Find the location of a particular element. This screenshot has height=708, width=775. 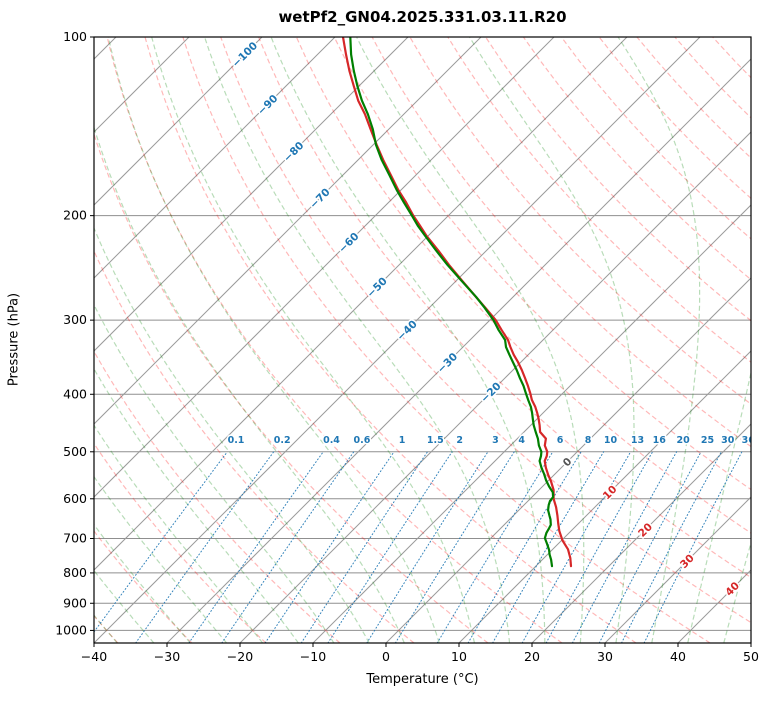

svg-text: 1000 is located at coordinates (71, 629).